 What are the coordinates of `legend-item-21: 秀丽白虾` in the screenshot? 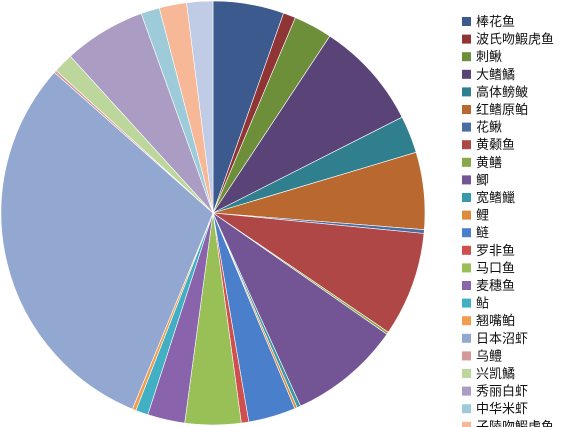 It's located at (495, 392).